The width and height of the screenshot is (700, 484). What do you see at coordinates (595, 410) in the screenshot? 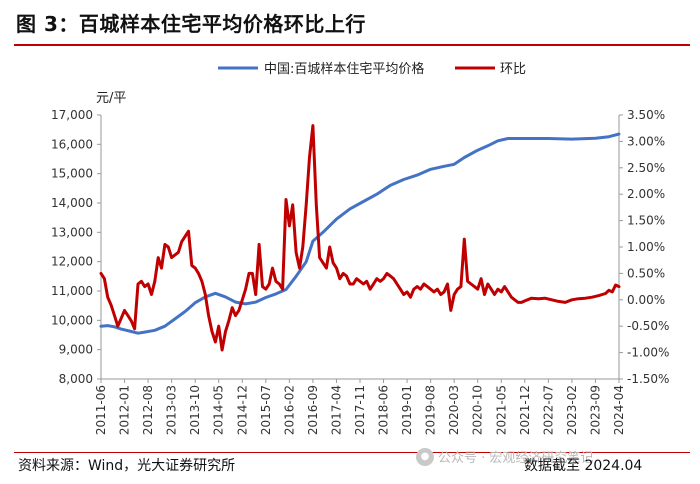
I see `x-tick-label: 2023-09` at bounding box center [595, 410].